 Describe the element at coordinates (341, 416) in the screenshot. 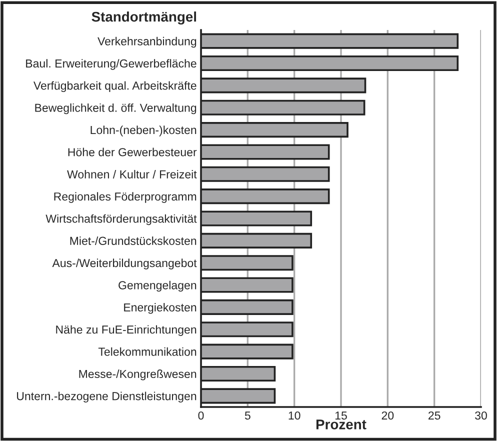

I see `x-tick-label: 15` at that location.